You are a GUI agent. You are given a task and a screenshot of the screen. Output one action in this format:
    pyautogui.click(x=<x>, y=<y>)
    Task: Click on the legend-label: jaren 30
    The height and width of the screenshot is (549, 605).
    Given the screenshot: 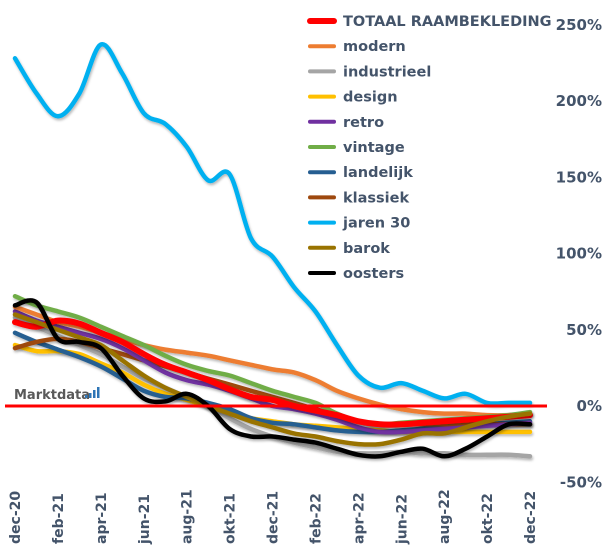 What is the action you would take?
    pyautogui.click(x=376, y=224)
    